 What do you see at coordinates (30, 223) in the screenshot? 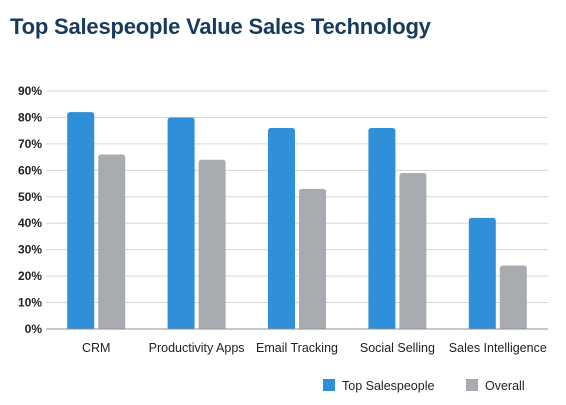
I see `y-tick-label: 40%` at bounding box center [30, 223].